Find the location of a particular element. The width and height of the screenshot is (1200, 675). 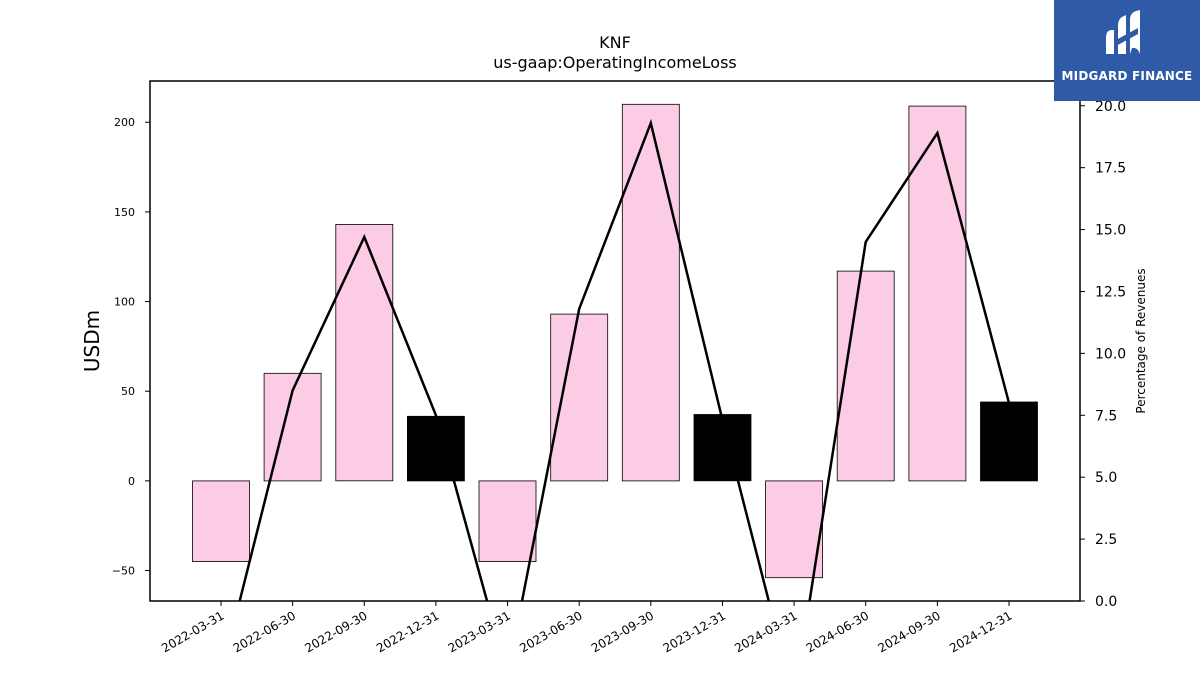

x-tick-label: 2023-06-30 is located at coordinates (550, 631).